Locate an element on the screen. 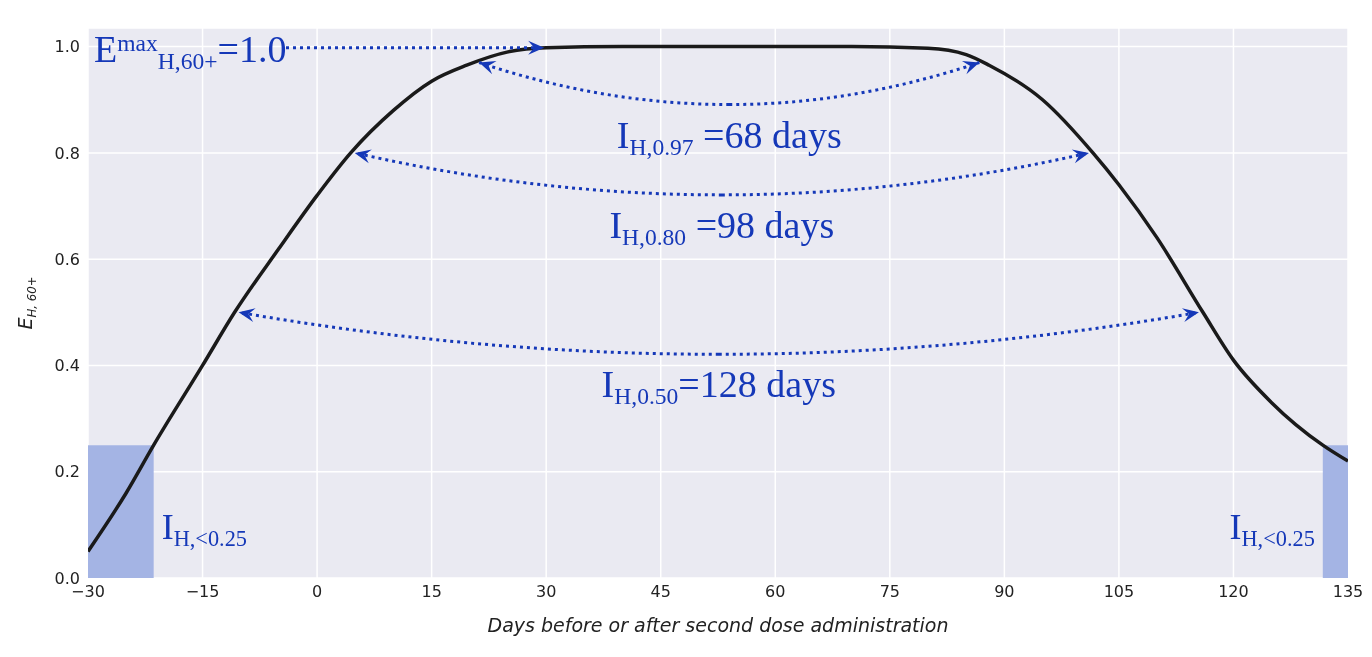 This screenshot has height=657, width=1372. x-tick-label: 90 is located at coordinates (1004, 592).